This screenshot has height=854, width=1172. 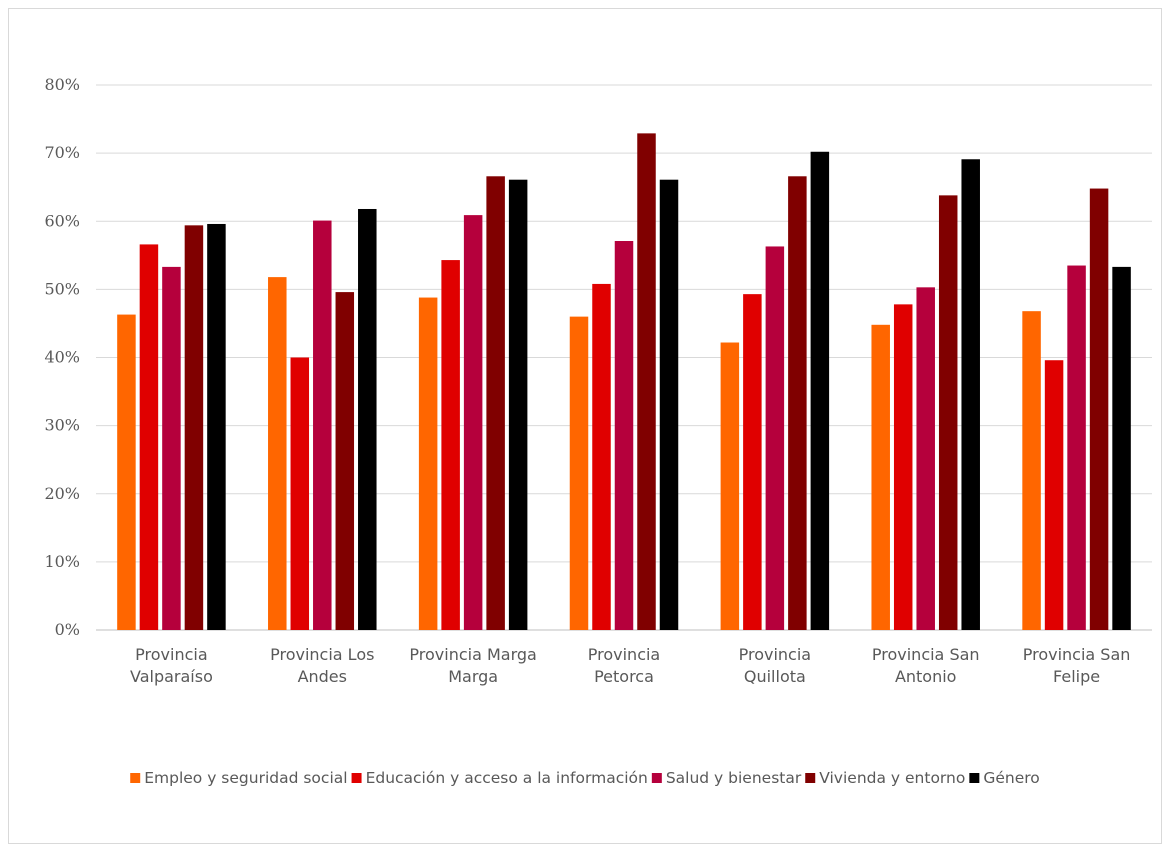 I want to click on y-tick-label: 40%, so click(x=62, y=357).